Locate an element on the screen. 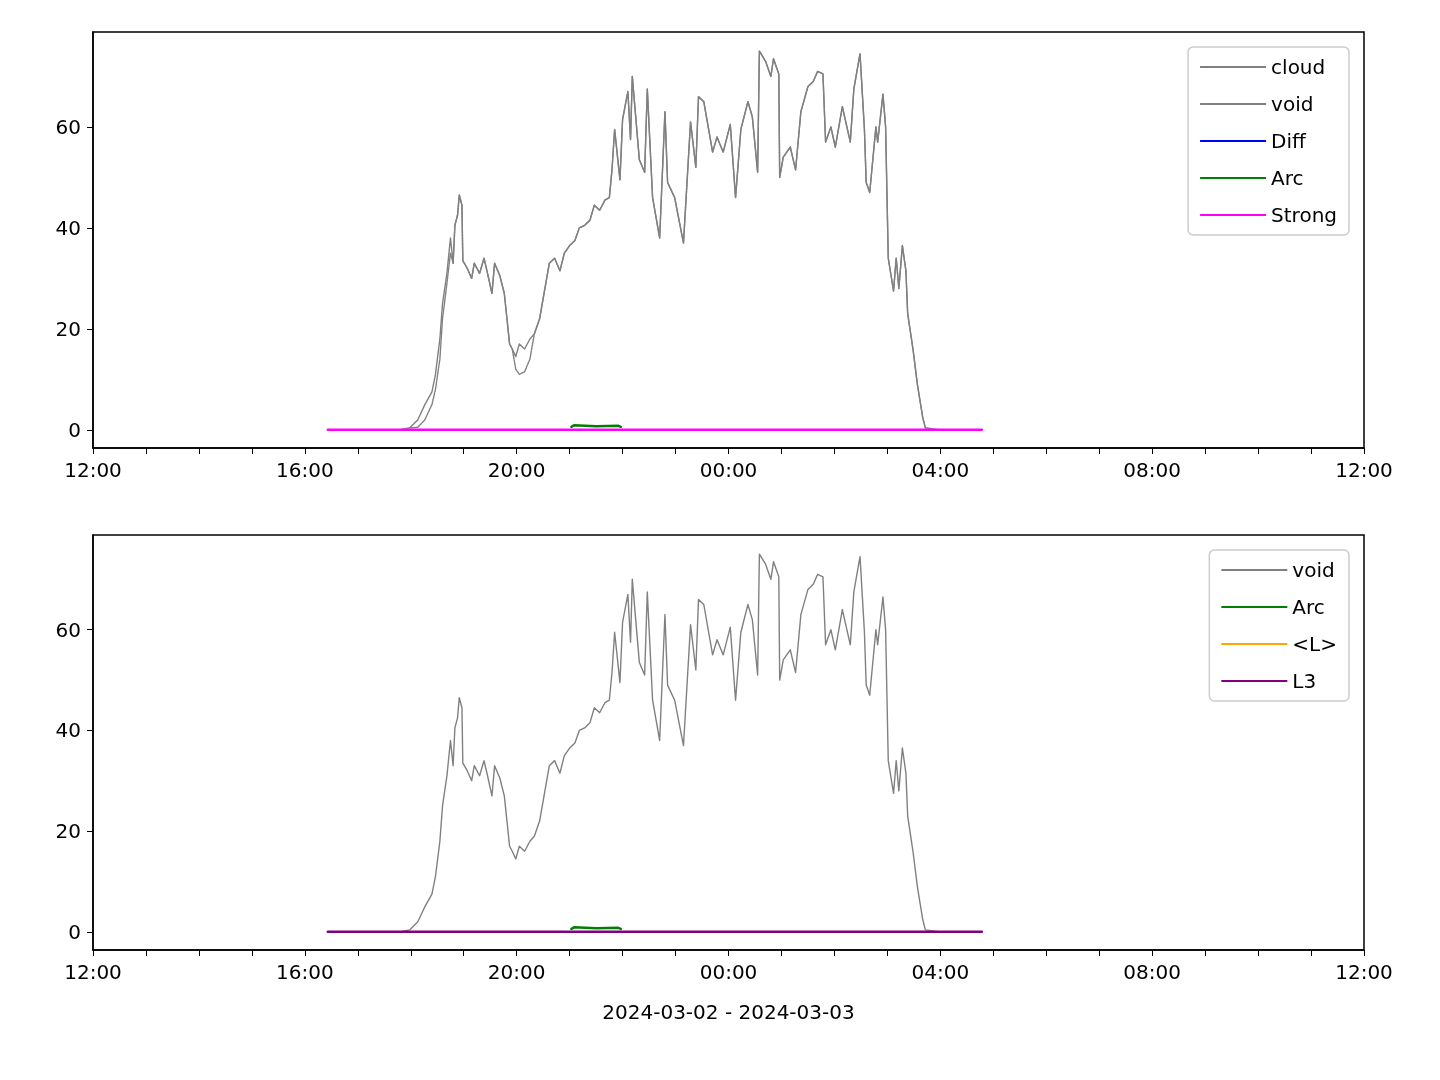 The image size is (1440, 1080). legend-label: Strong is located at coordinates (1304, 215).